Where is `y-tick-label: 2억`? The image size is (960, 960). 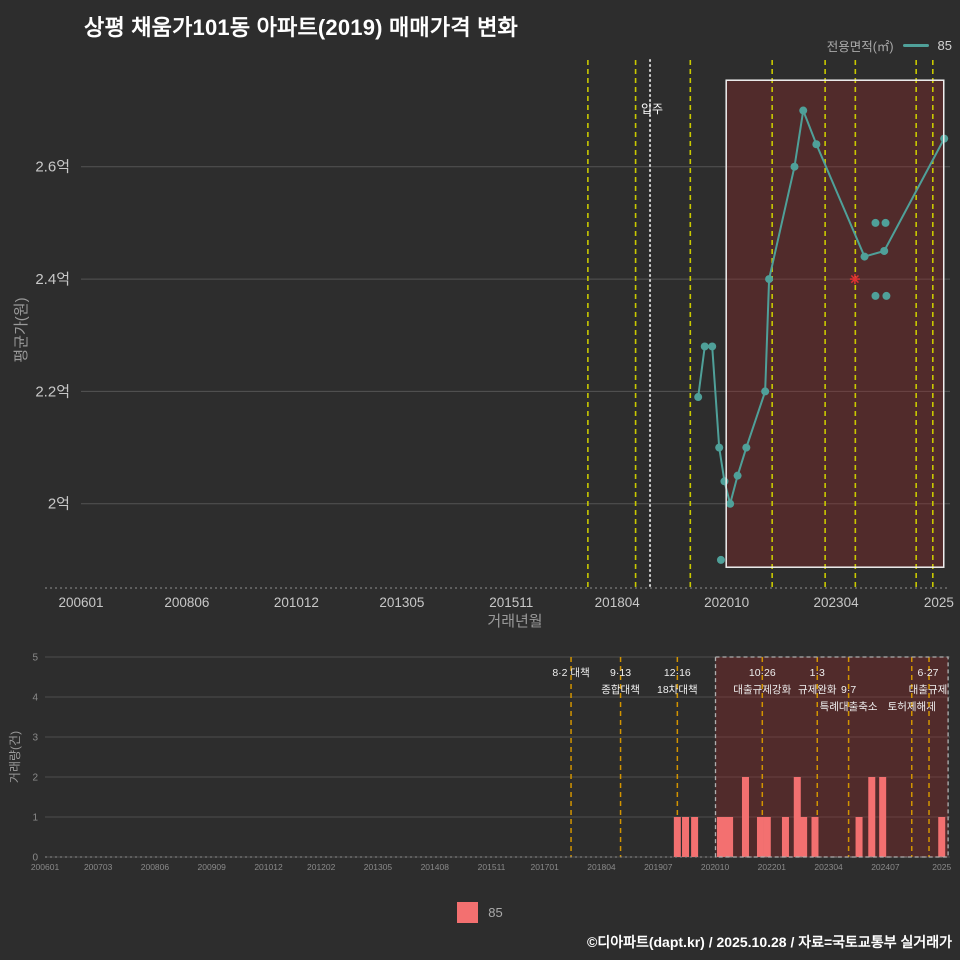 y-tick-label: 2억 is located at coordinates (59, 504).